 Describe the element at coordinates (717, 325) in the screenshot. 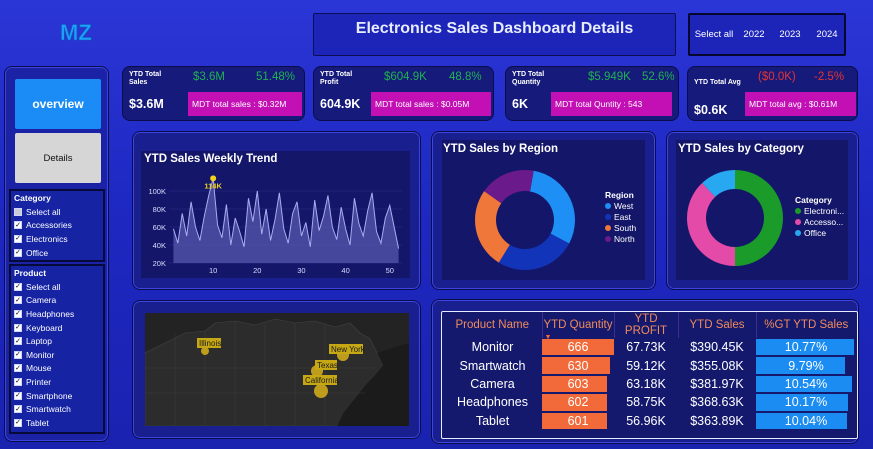

I see `col-ytd-sales: YTD Sales` at that location.